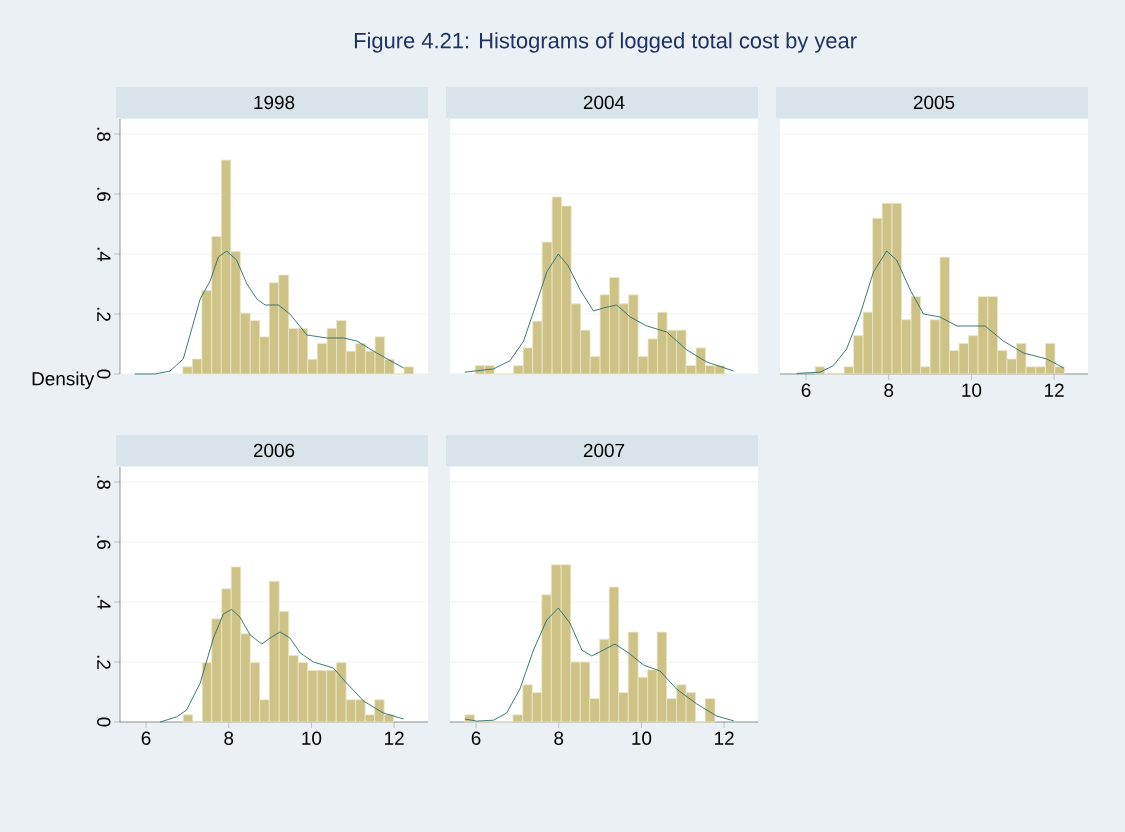  Describe the element at coordinates (282, 666) in the screenshot. I see `line-series` at that location.